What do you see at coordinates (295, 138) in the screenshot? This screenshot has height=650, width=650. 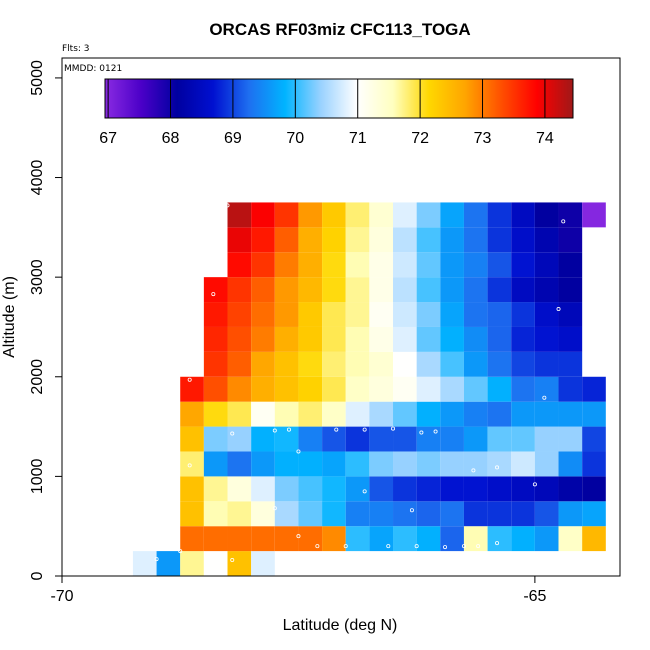 I see `colorbar-tick-label: 70` at bounding box center [295, 138].